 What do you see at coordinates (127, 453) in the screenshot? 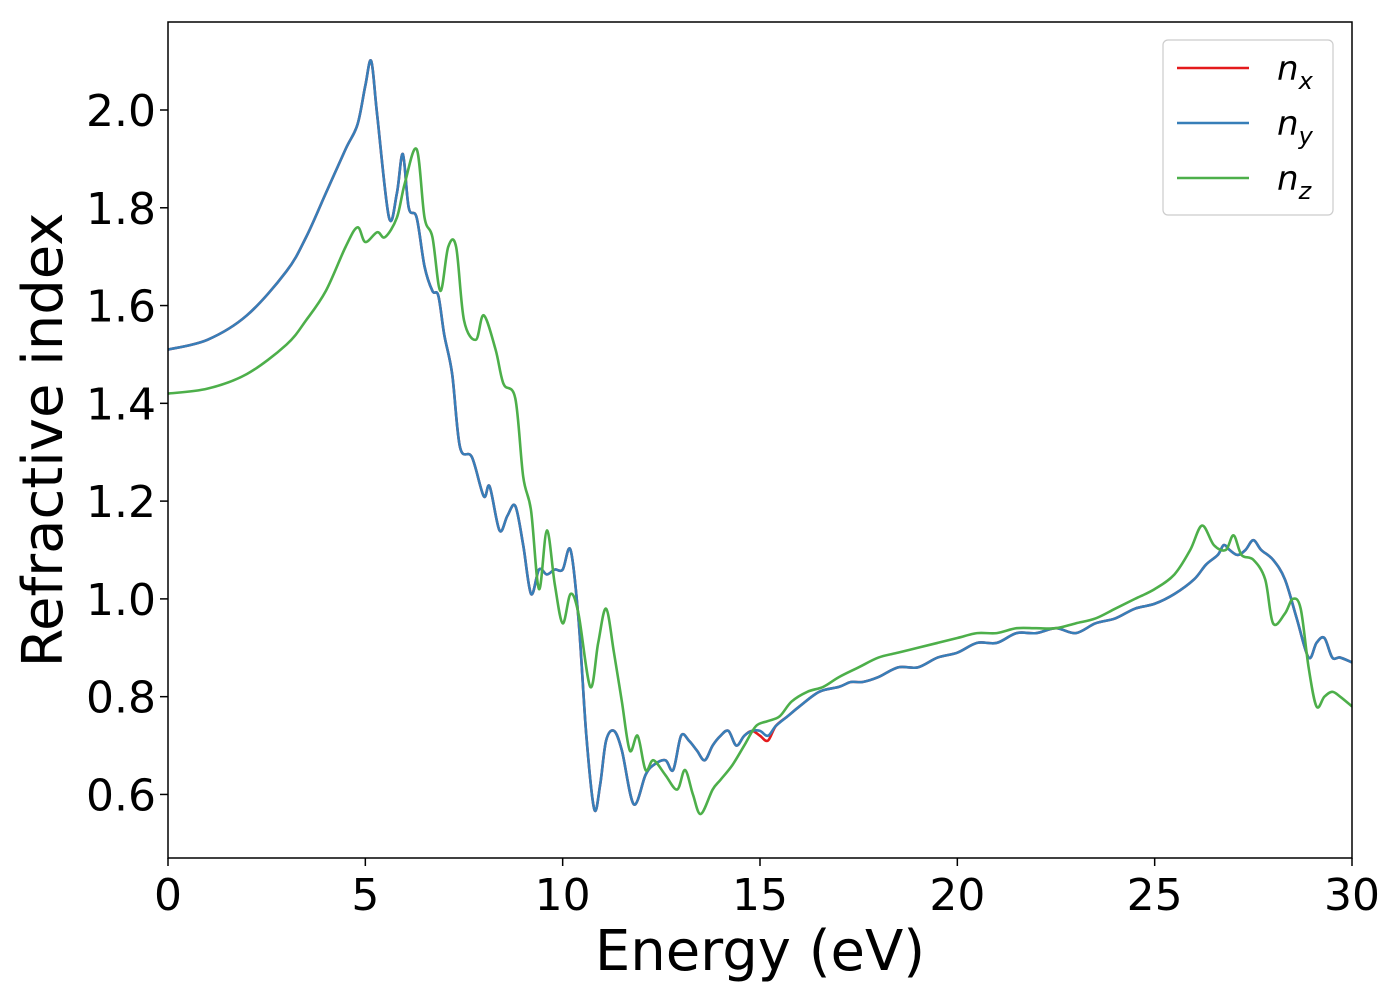
I see `y-axis-ticks: 0.6 0.8 1.0 1.2 1.4 1.6 1.8 2.0` at bounding box center [127, 453].